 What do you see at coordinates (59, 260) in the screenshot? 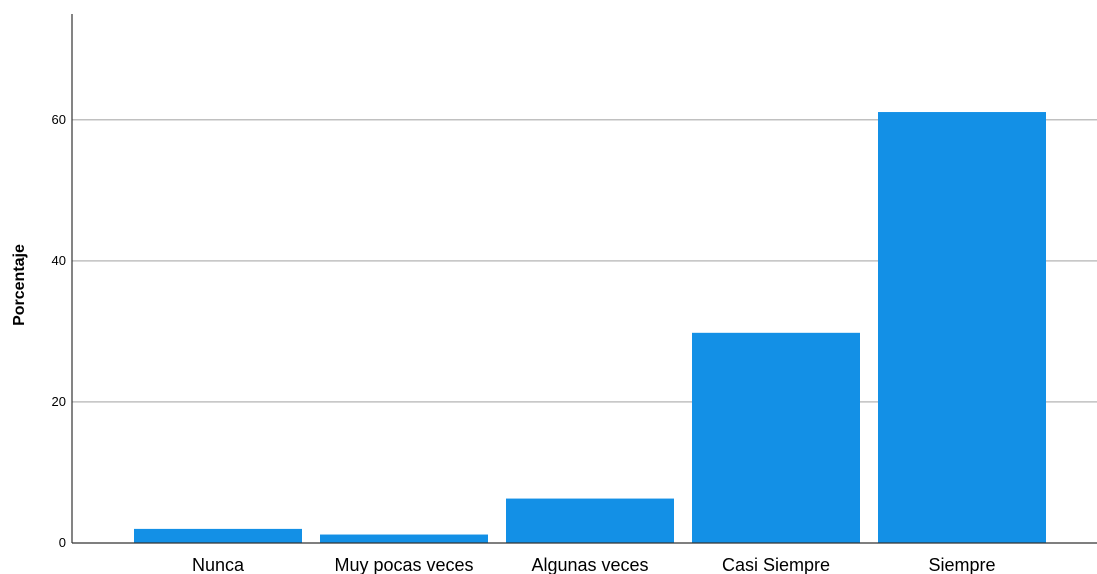
I see `y-tick-label: 40` at bounding box center [59, 260].